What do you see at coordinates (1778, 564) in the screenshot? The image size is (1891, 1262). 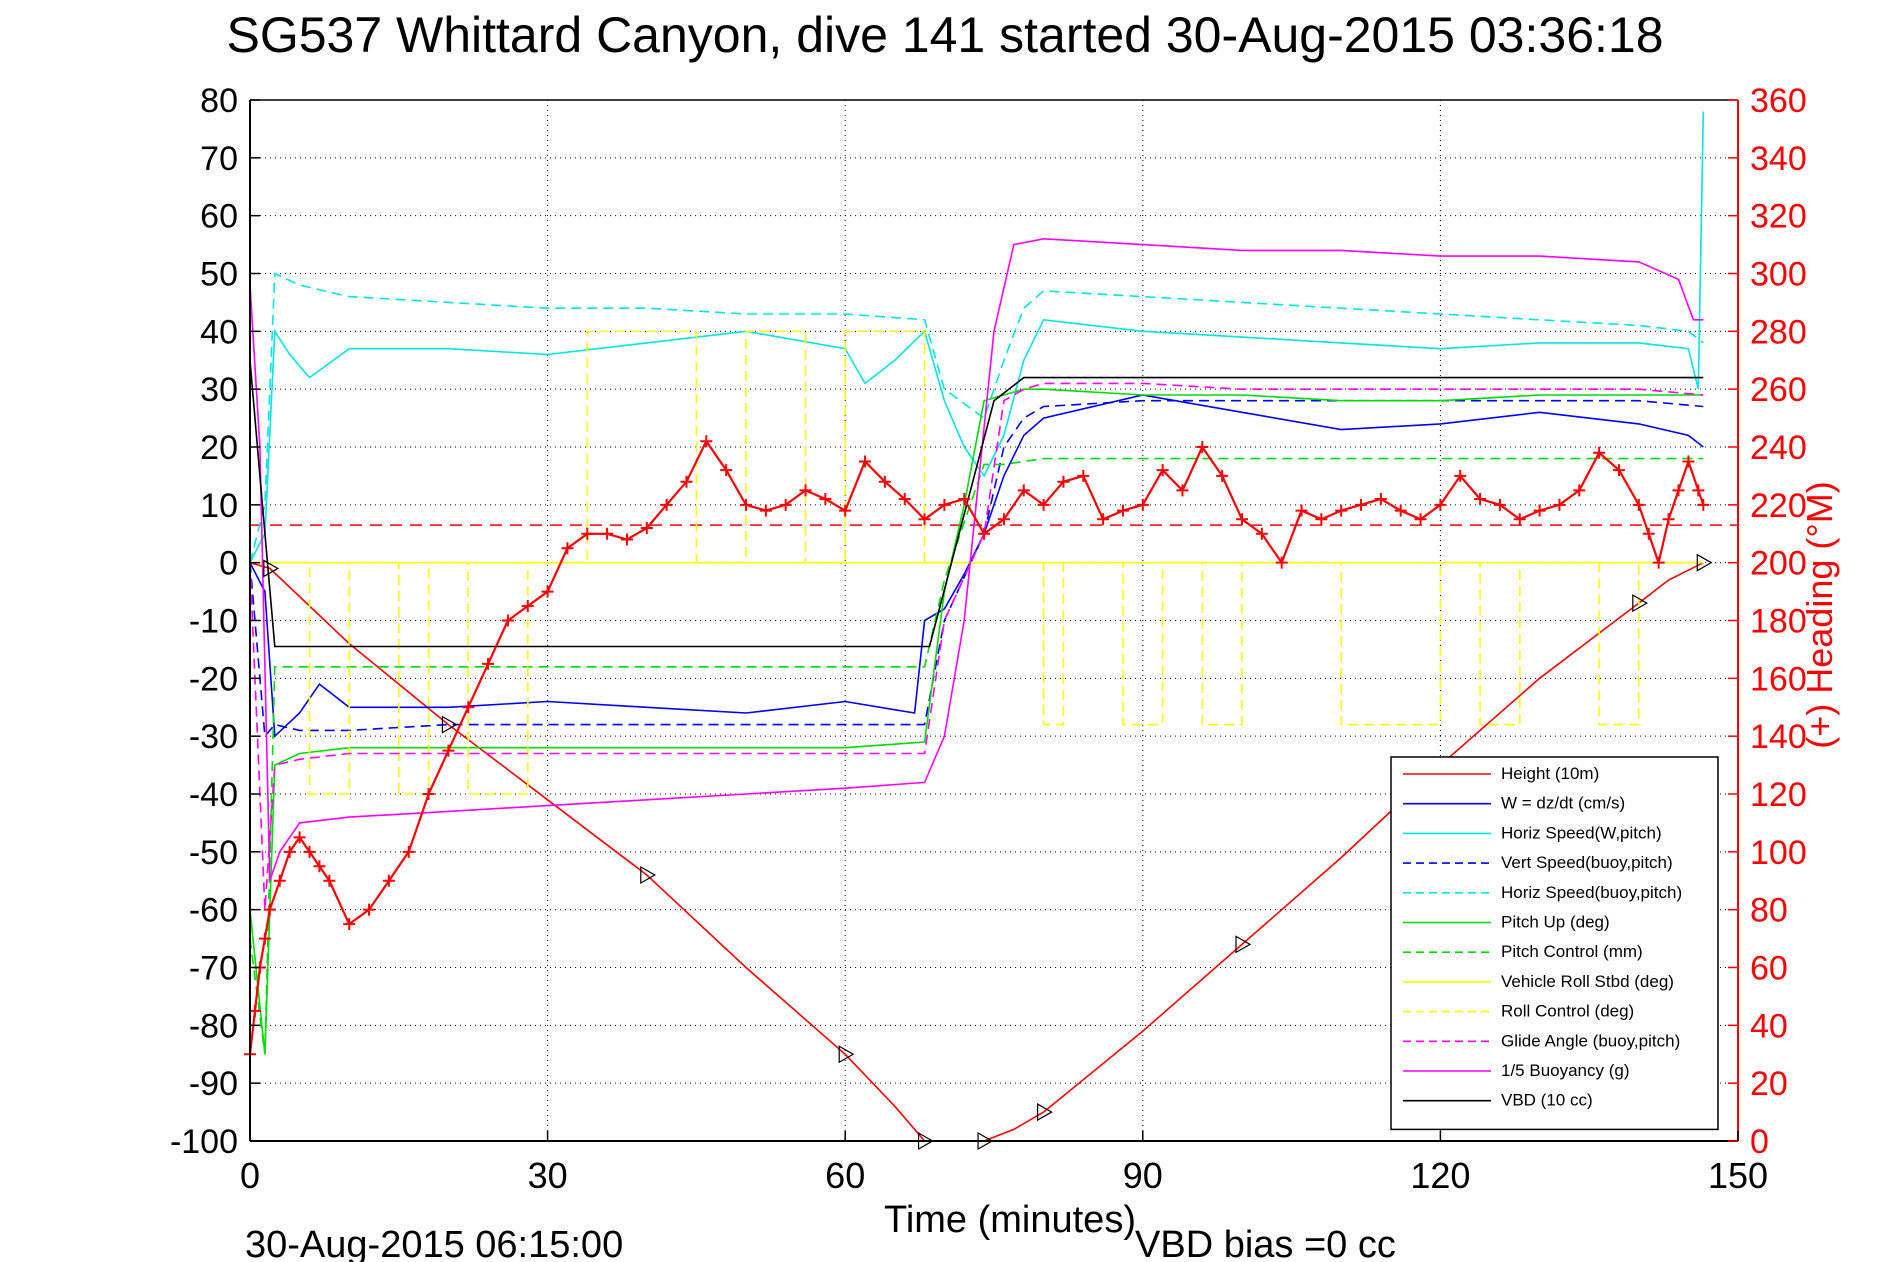 I see `y-tick-label-right: 200` at bounding box center [1778, 564].